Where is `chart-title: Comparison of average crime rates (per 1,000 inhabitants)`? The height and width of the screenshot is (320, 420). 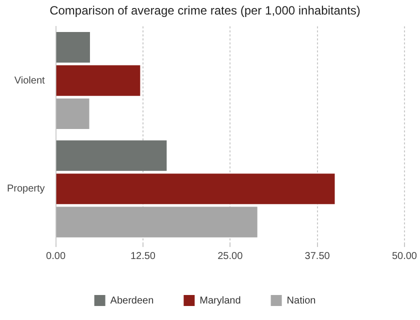
chart-title: Comparison of average crime rates (per 1,000 inhabitants) is located at coordinates (205, 11).